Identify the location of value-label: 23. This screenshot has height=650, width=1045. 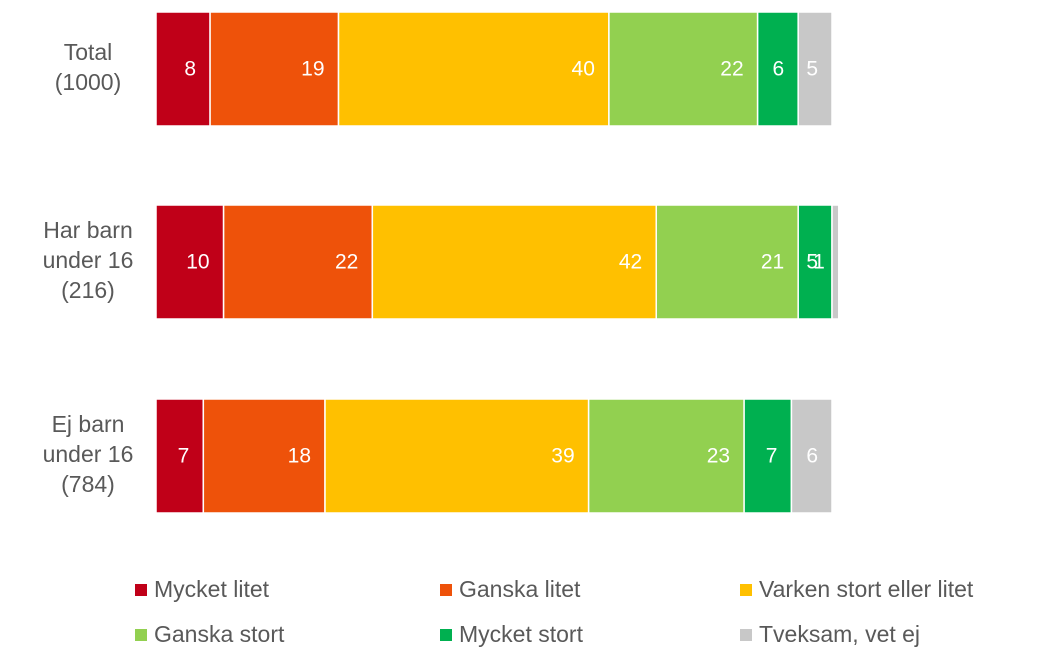
(718, 456).